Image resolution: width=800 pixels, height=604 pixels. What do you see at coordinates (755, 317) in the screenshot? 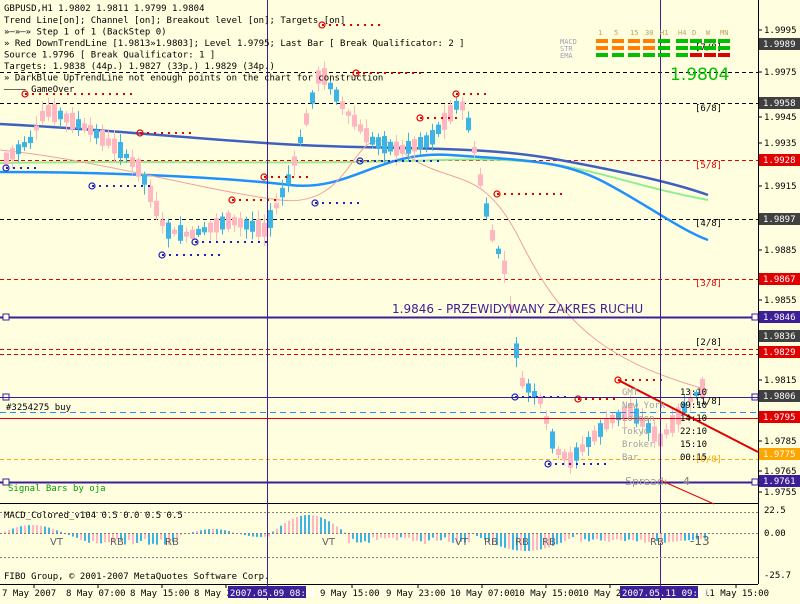
I see `range-handle-right` at bounding box center [755, 317].